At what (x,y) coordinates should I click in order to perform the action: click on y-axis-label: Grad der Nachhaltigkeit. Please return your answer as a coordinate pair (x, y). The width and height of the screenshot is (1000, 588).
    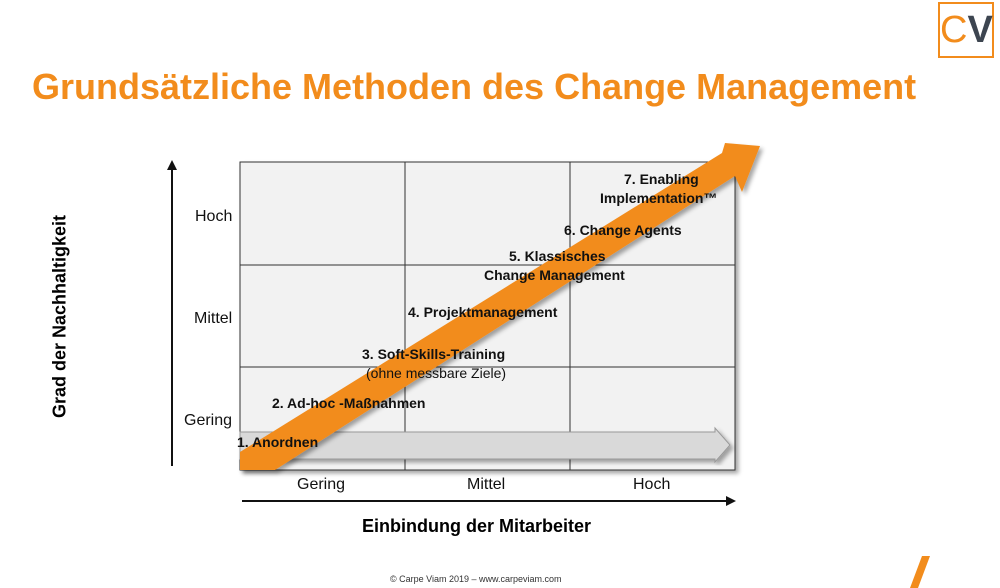
    Looking at the image, I should click on (59, 316).